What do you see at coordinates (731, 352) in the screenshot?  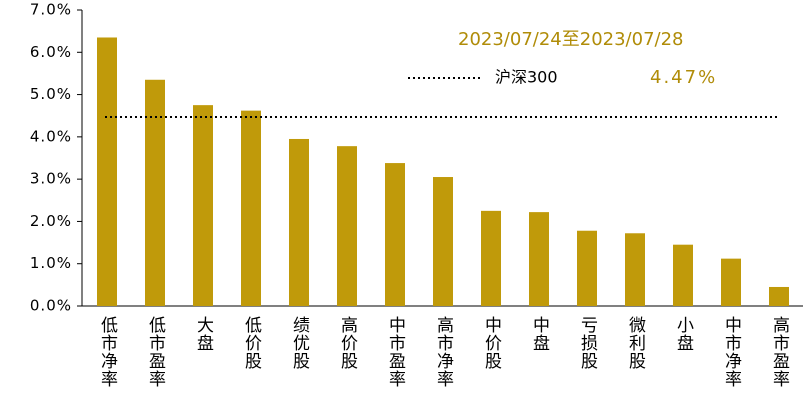 I see `x-tick-label: 中市净率` at bounding box center [731, 352].